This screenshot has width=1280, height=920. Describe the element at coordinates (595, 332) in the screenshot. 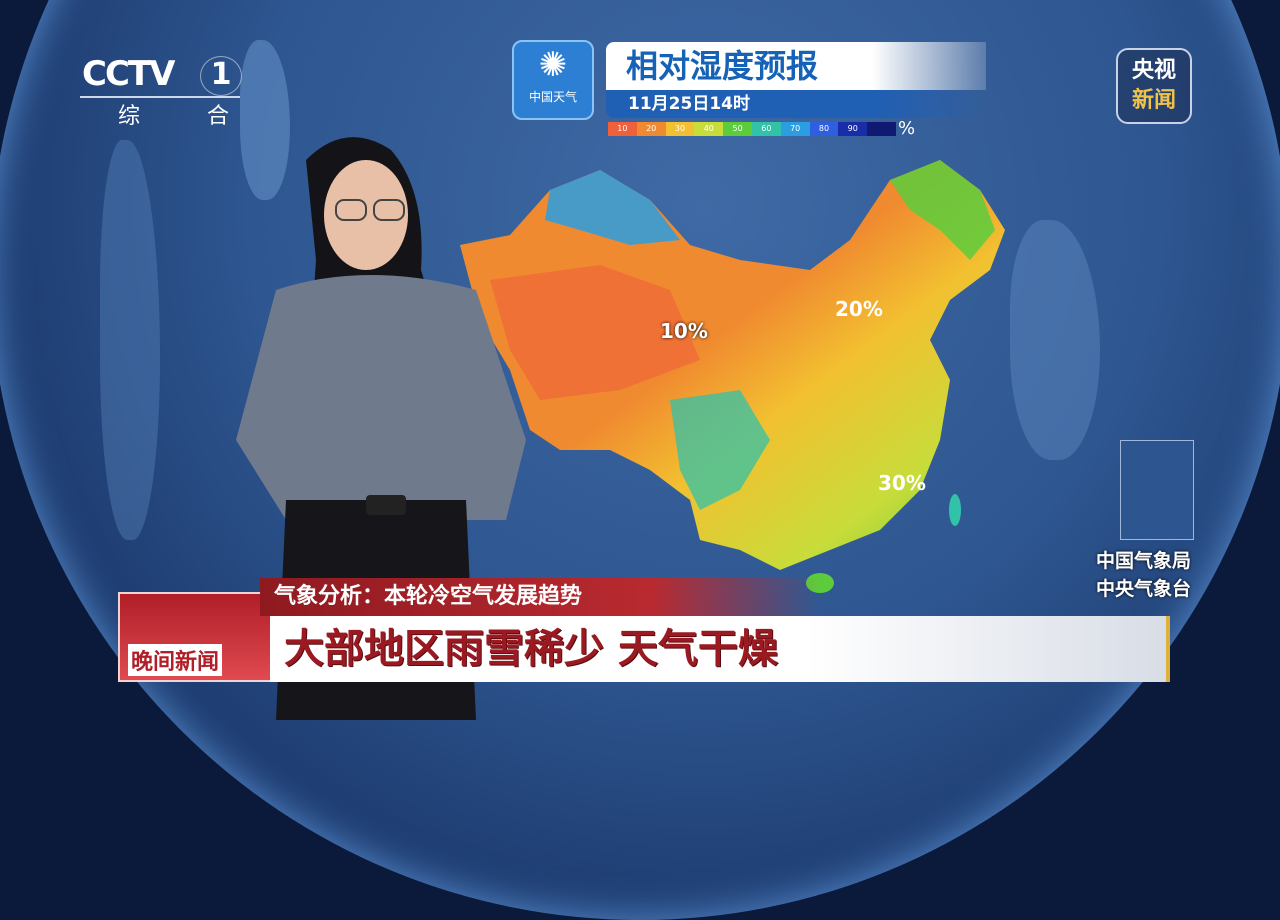

I see `dry-core` at that location.